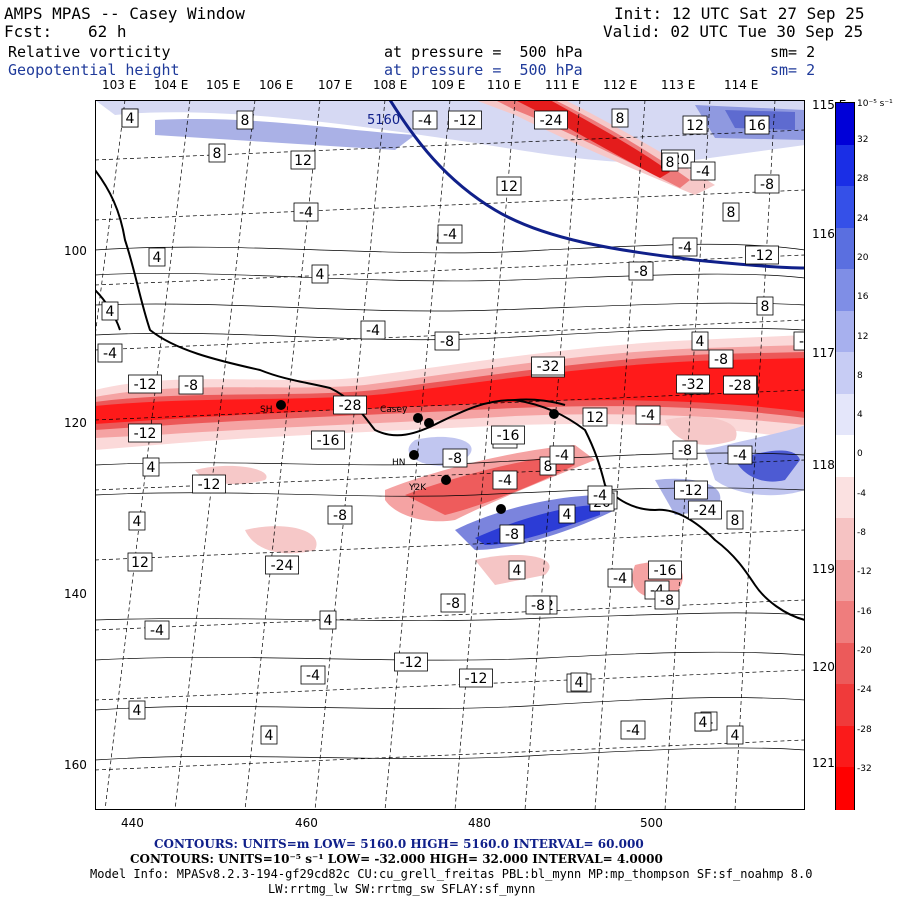 This screenshot has width=900, height=900. Describe the element at coordinates (863, 218) in the screenshot. I see `colorbar-label: 24` at that location.